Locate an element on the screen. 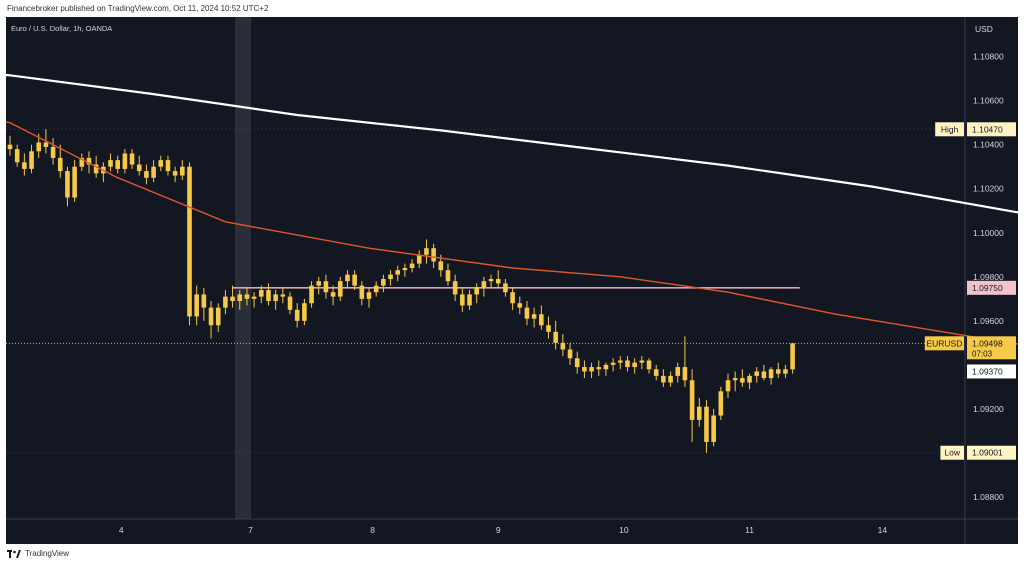  symbol-description: Euro / U.S. Dollar, 1h, OANDA is located at coordinates (61, 28).